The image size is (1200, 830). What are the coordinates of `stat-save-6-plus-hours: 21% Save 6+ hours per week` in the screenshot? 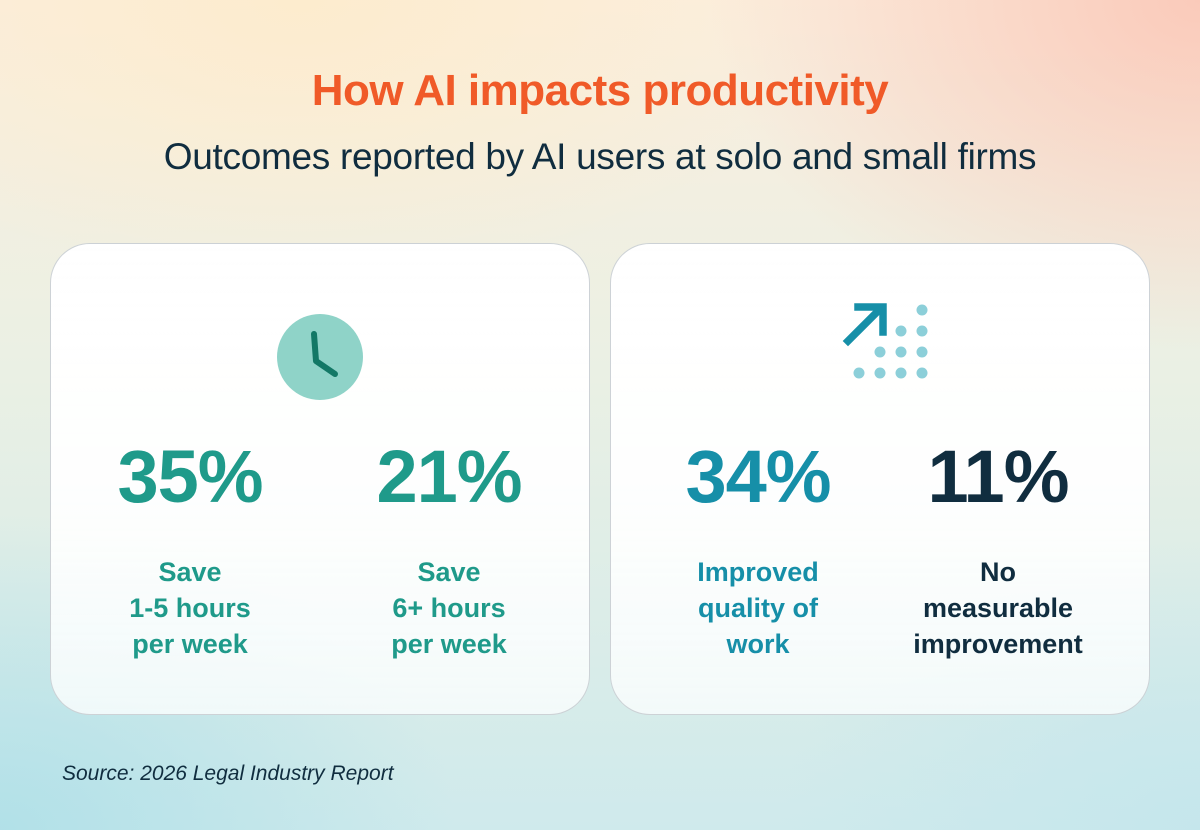 It's located at (449, 480).